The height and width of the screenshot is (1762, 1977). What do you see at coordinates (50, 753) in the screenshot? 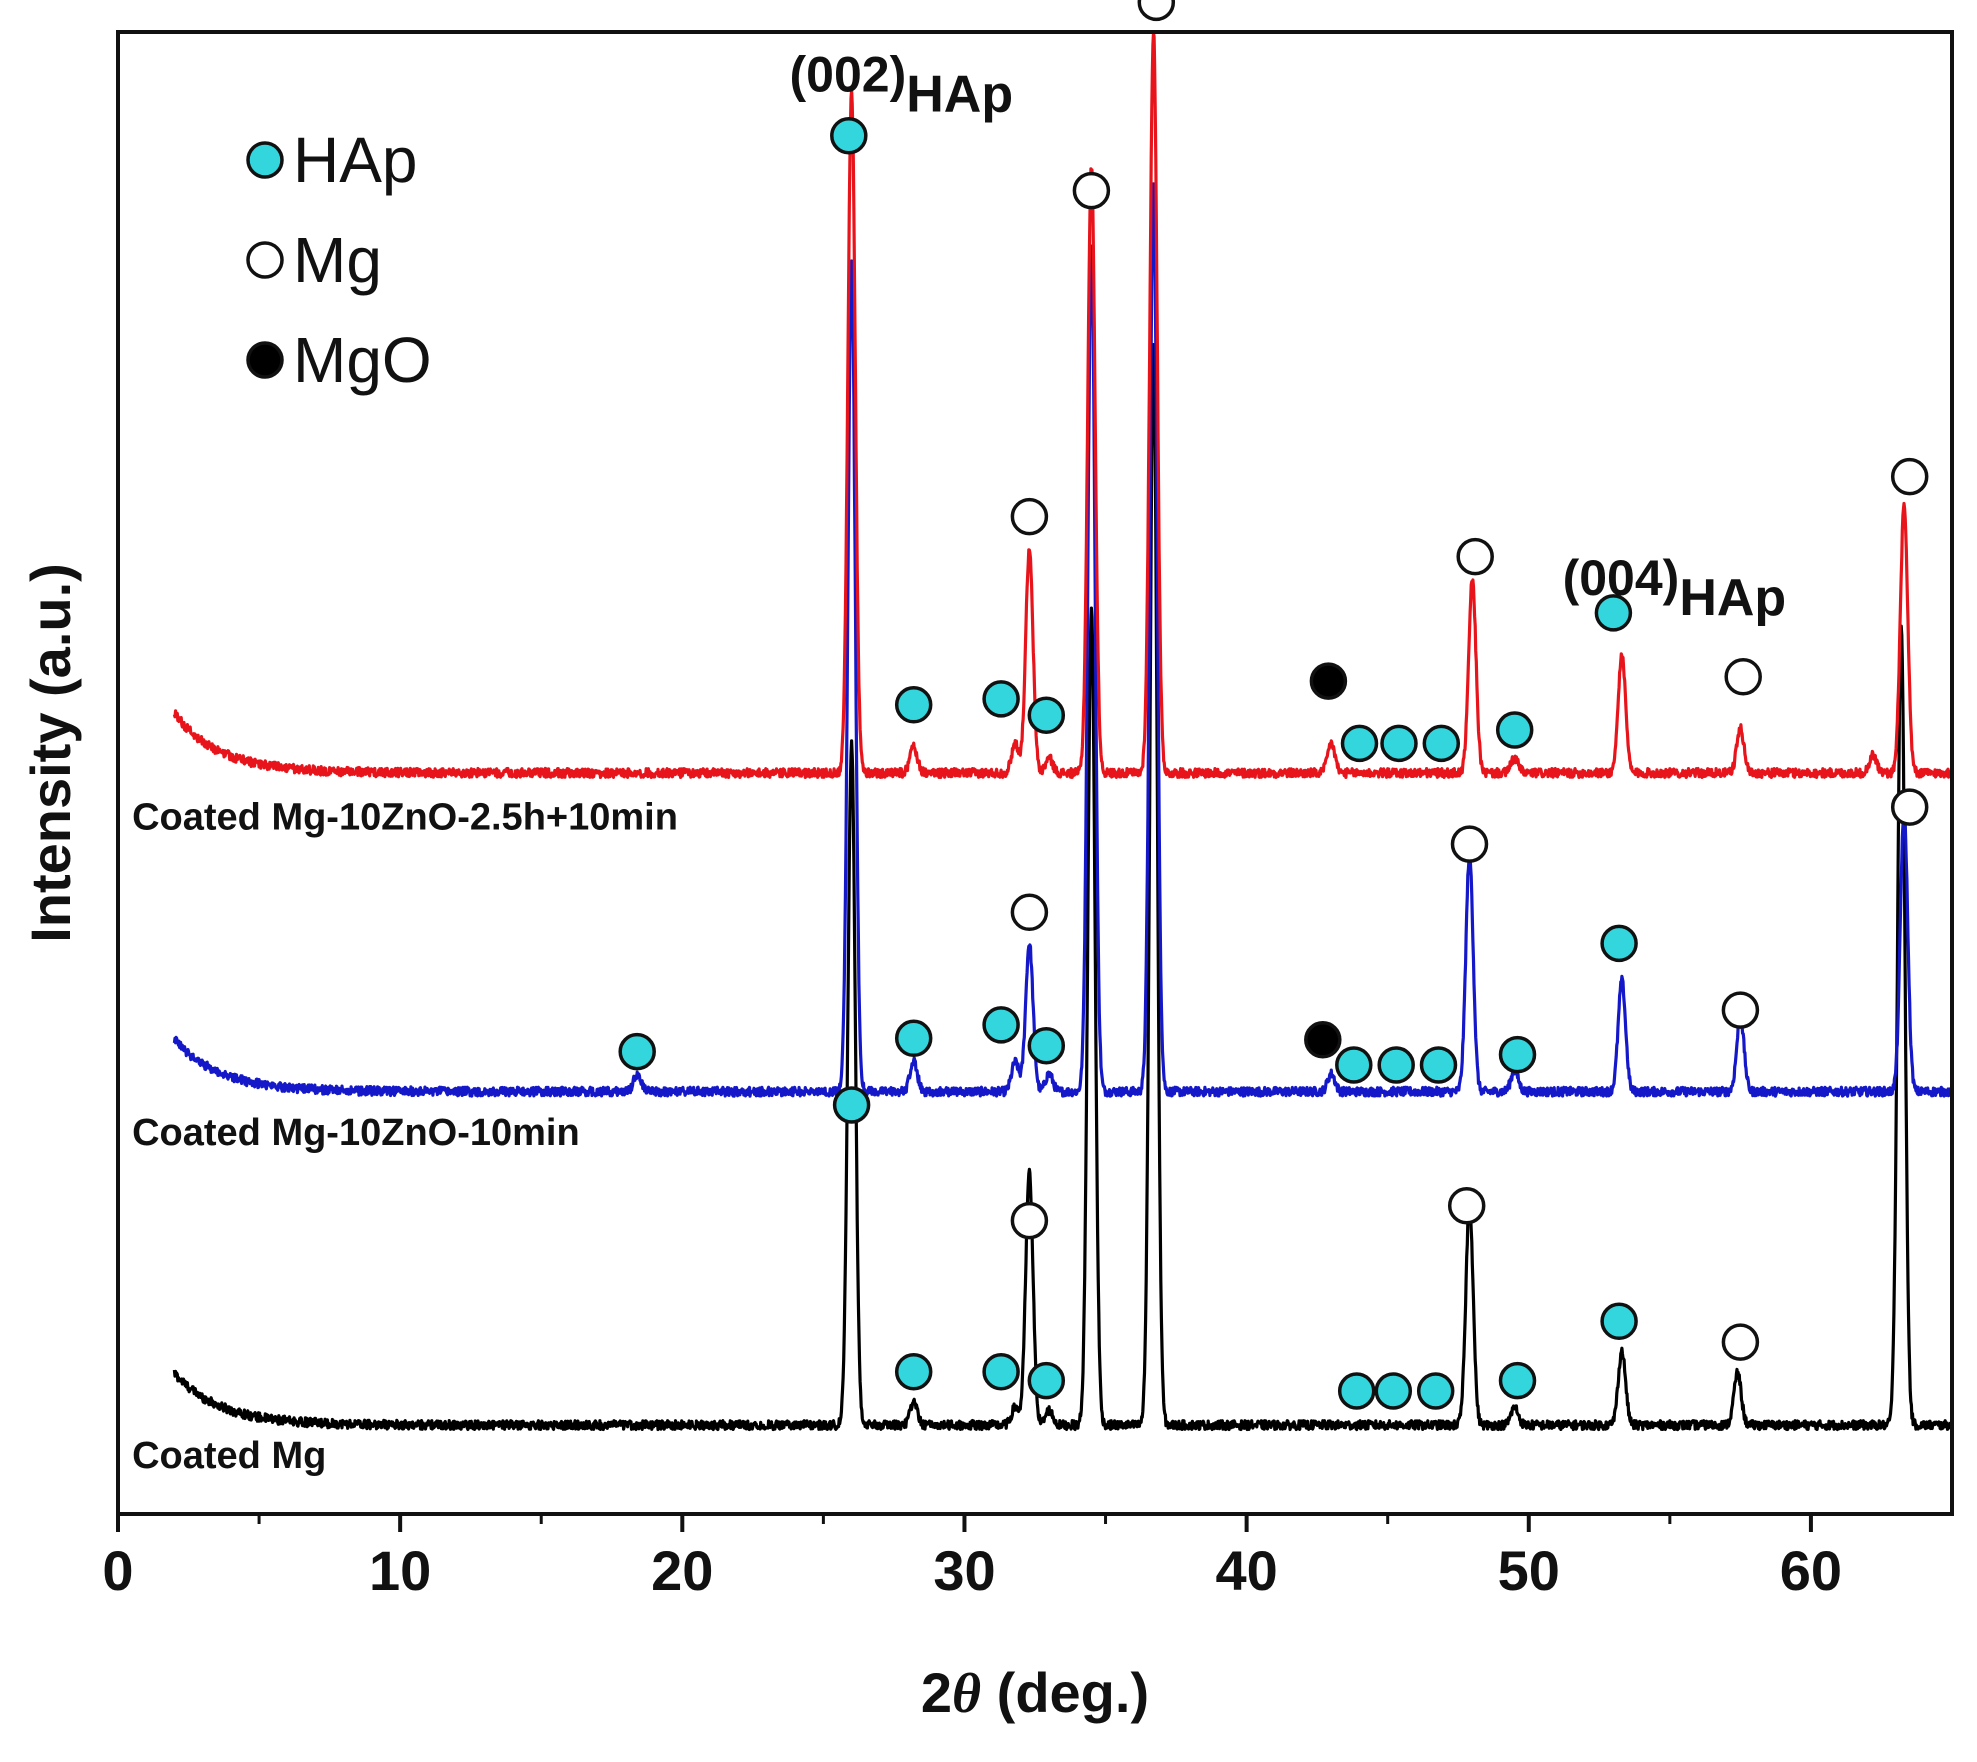
I see `y-axis-title: Intensity (a.u.)` at bounding box center [50, 753].